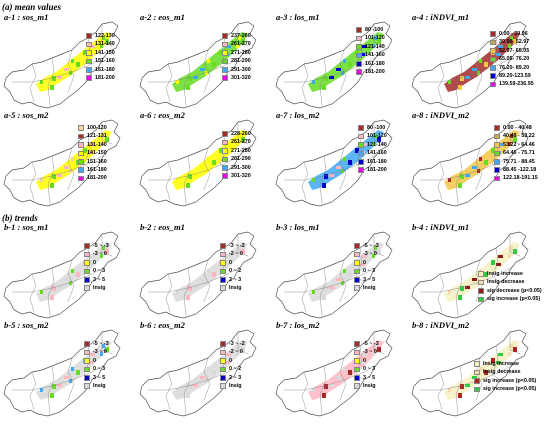  What do you see at coordinates (31, 7) in the screenshot?
I see `section-title-mean-values: (a) mean values` at bounding box center [31, 7].